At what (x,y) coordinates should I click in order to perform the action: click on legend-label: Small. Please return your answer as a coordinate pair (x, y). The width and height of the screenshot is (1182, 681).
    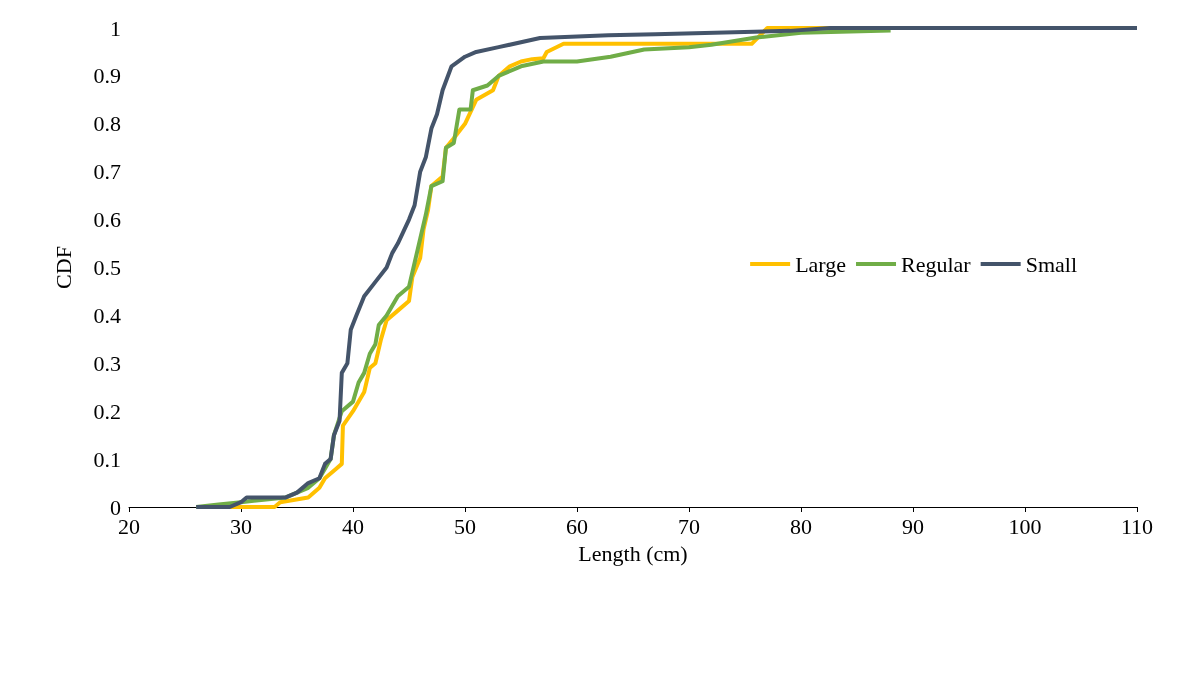
    Looking at the image, I should click on (1051, 264).